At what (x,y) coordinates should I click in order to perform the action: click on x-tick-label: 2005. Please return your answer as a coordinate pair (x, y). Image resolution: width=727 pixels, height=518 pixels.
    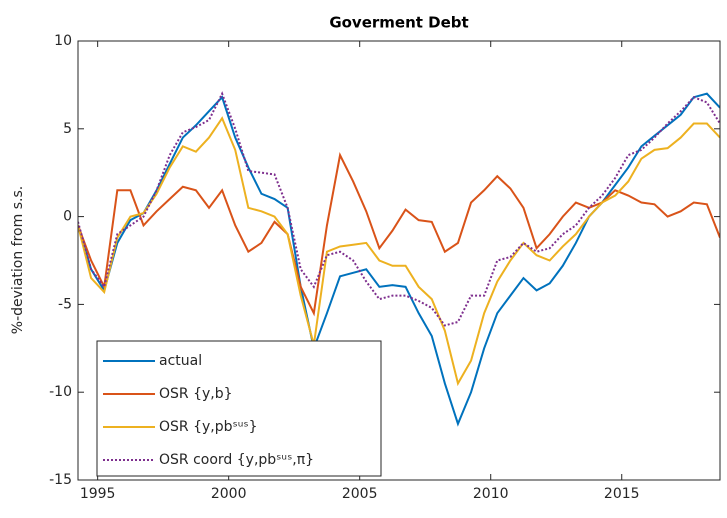
    Looking at the image, I should click on (360, 494).